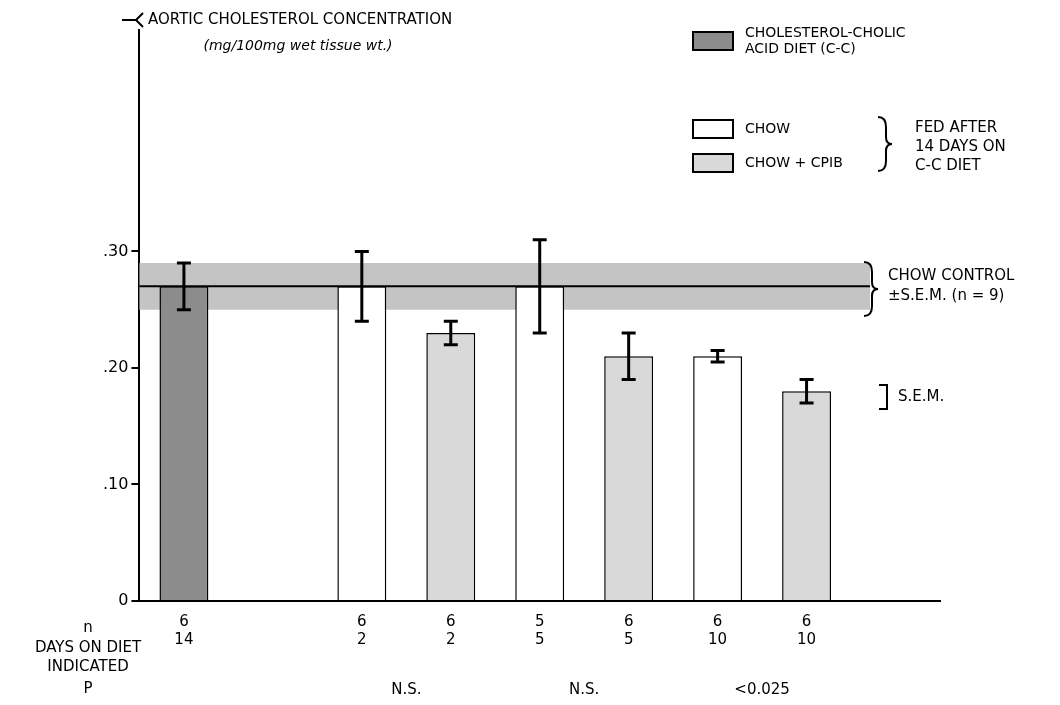 Image resolution: width=1060 pixels, height=705 pixels. I want to click on text: DAYS ON DIET INDICATED, so click(88, 656).